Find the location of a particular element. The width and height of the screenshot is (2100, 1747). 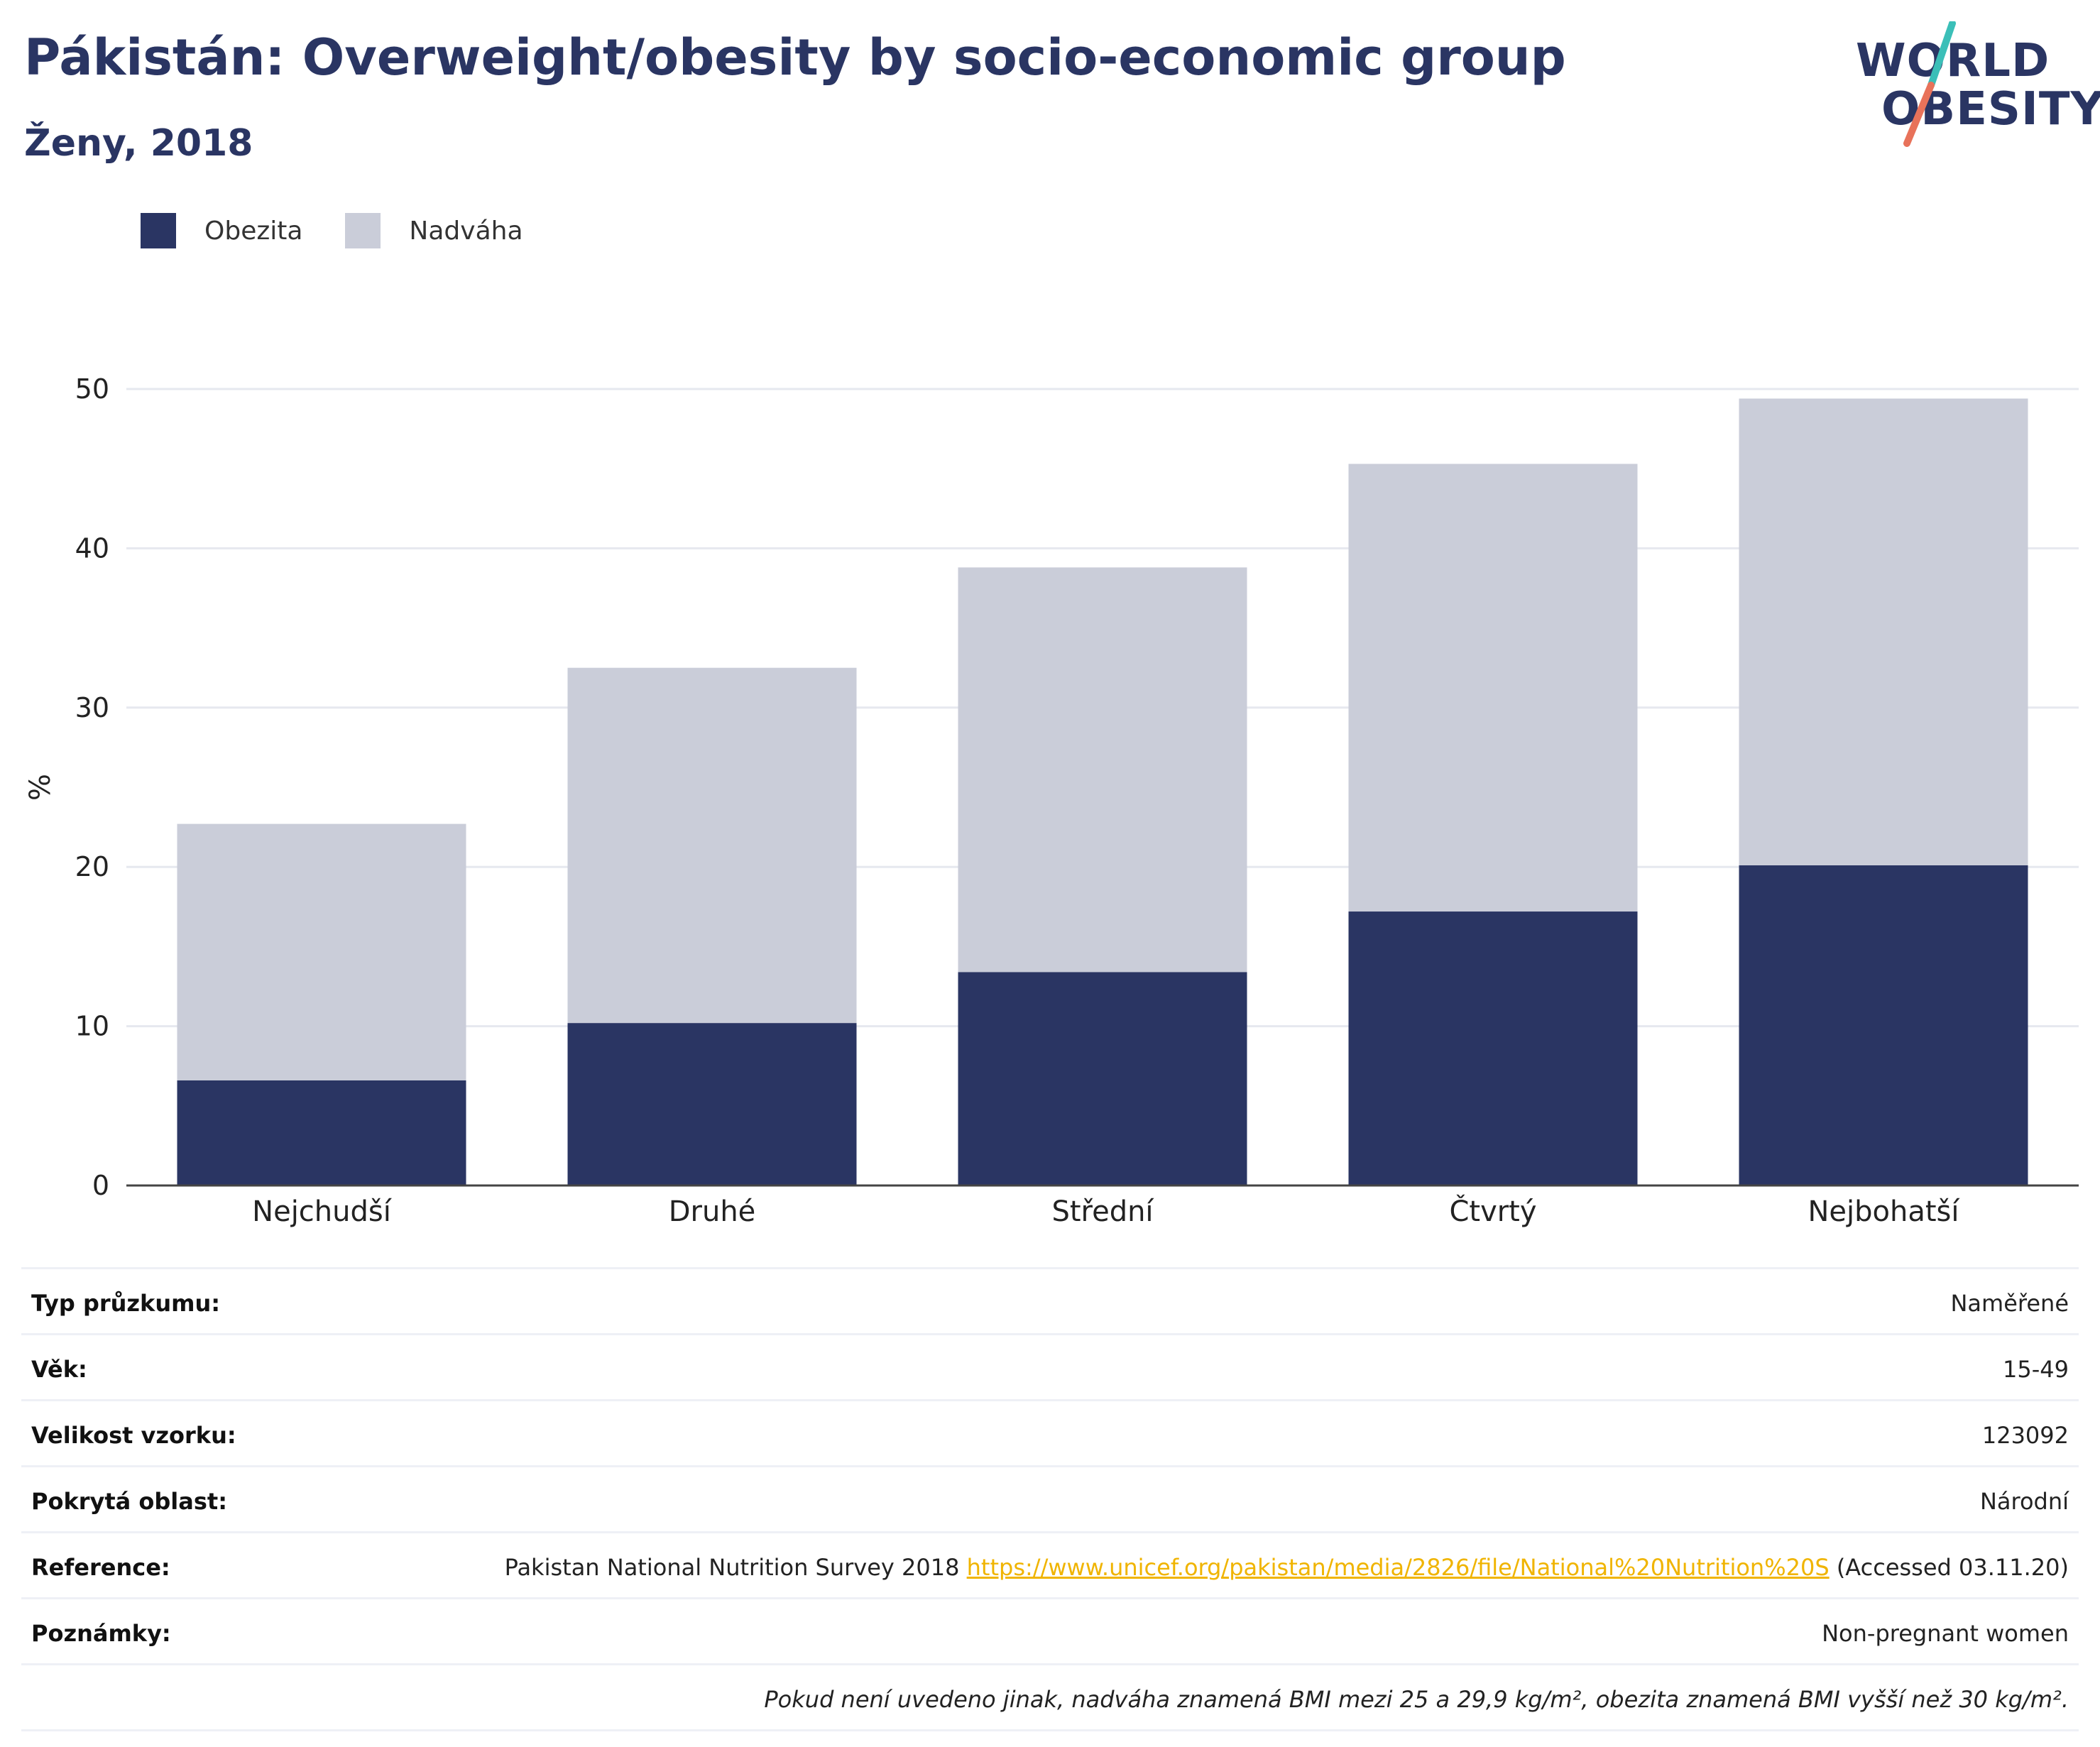

legend-swatch-overweight is located at coordinates (363, 230).